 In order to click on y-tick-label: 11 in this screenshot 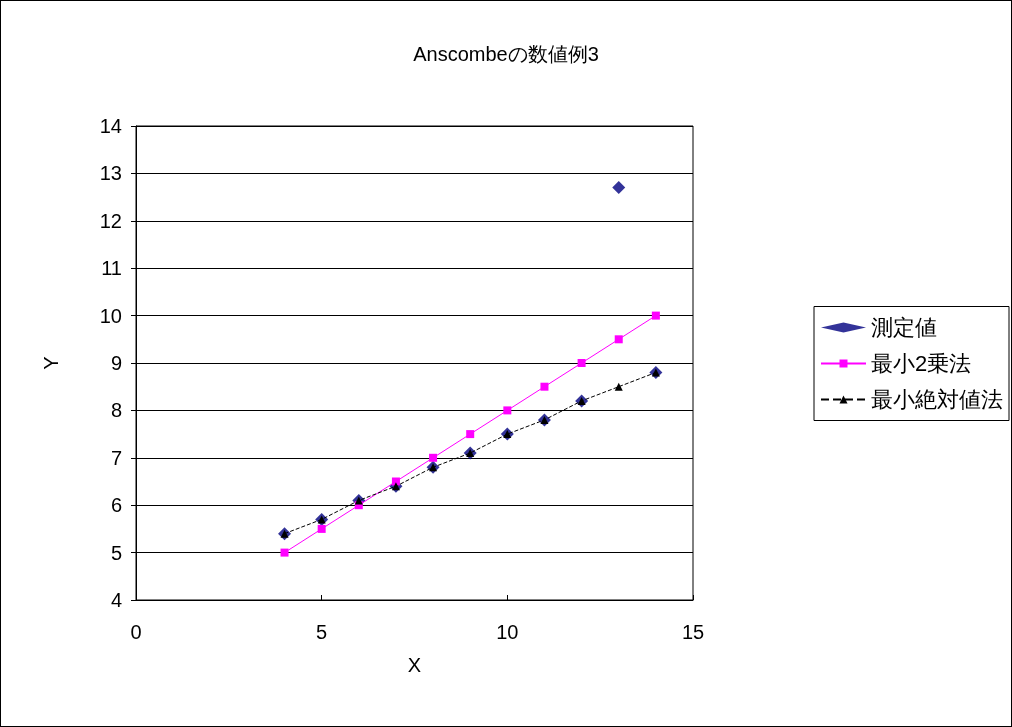, I will do `click(111, 268)`.